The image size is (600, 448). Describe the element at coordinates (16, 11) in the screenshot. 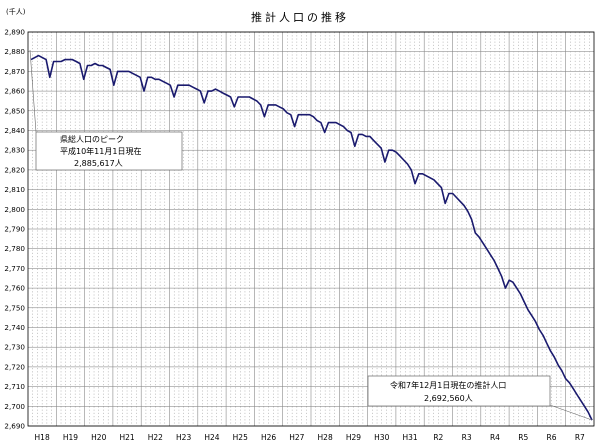

I see `unit-label: (千人)` at that location.